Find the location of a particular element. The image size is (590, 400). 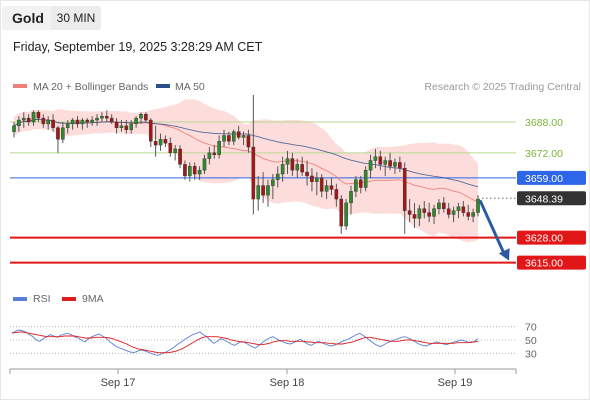

x-tick-label: Sep 17 is located at coordinates (118, 383).